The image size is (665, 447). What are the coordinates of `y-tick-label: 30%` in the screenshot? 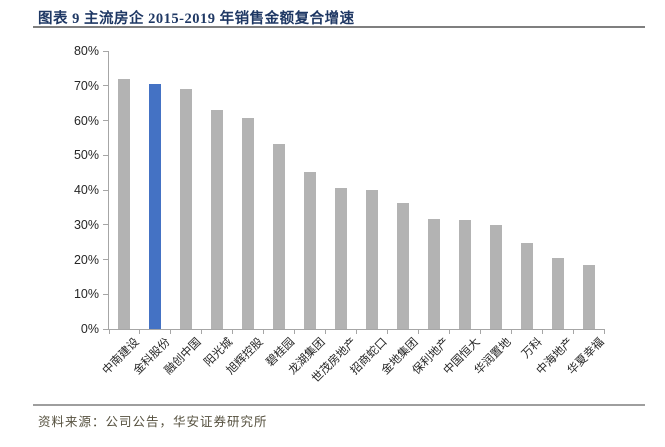 It's located at (86, 224).